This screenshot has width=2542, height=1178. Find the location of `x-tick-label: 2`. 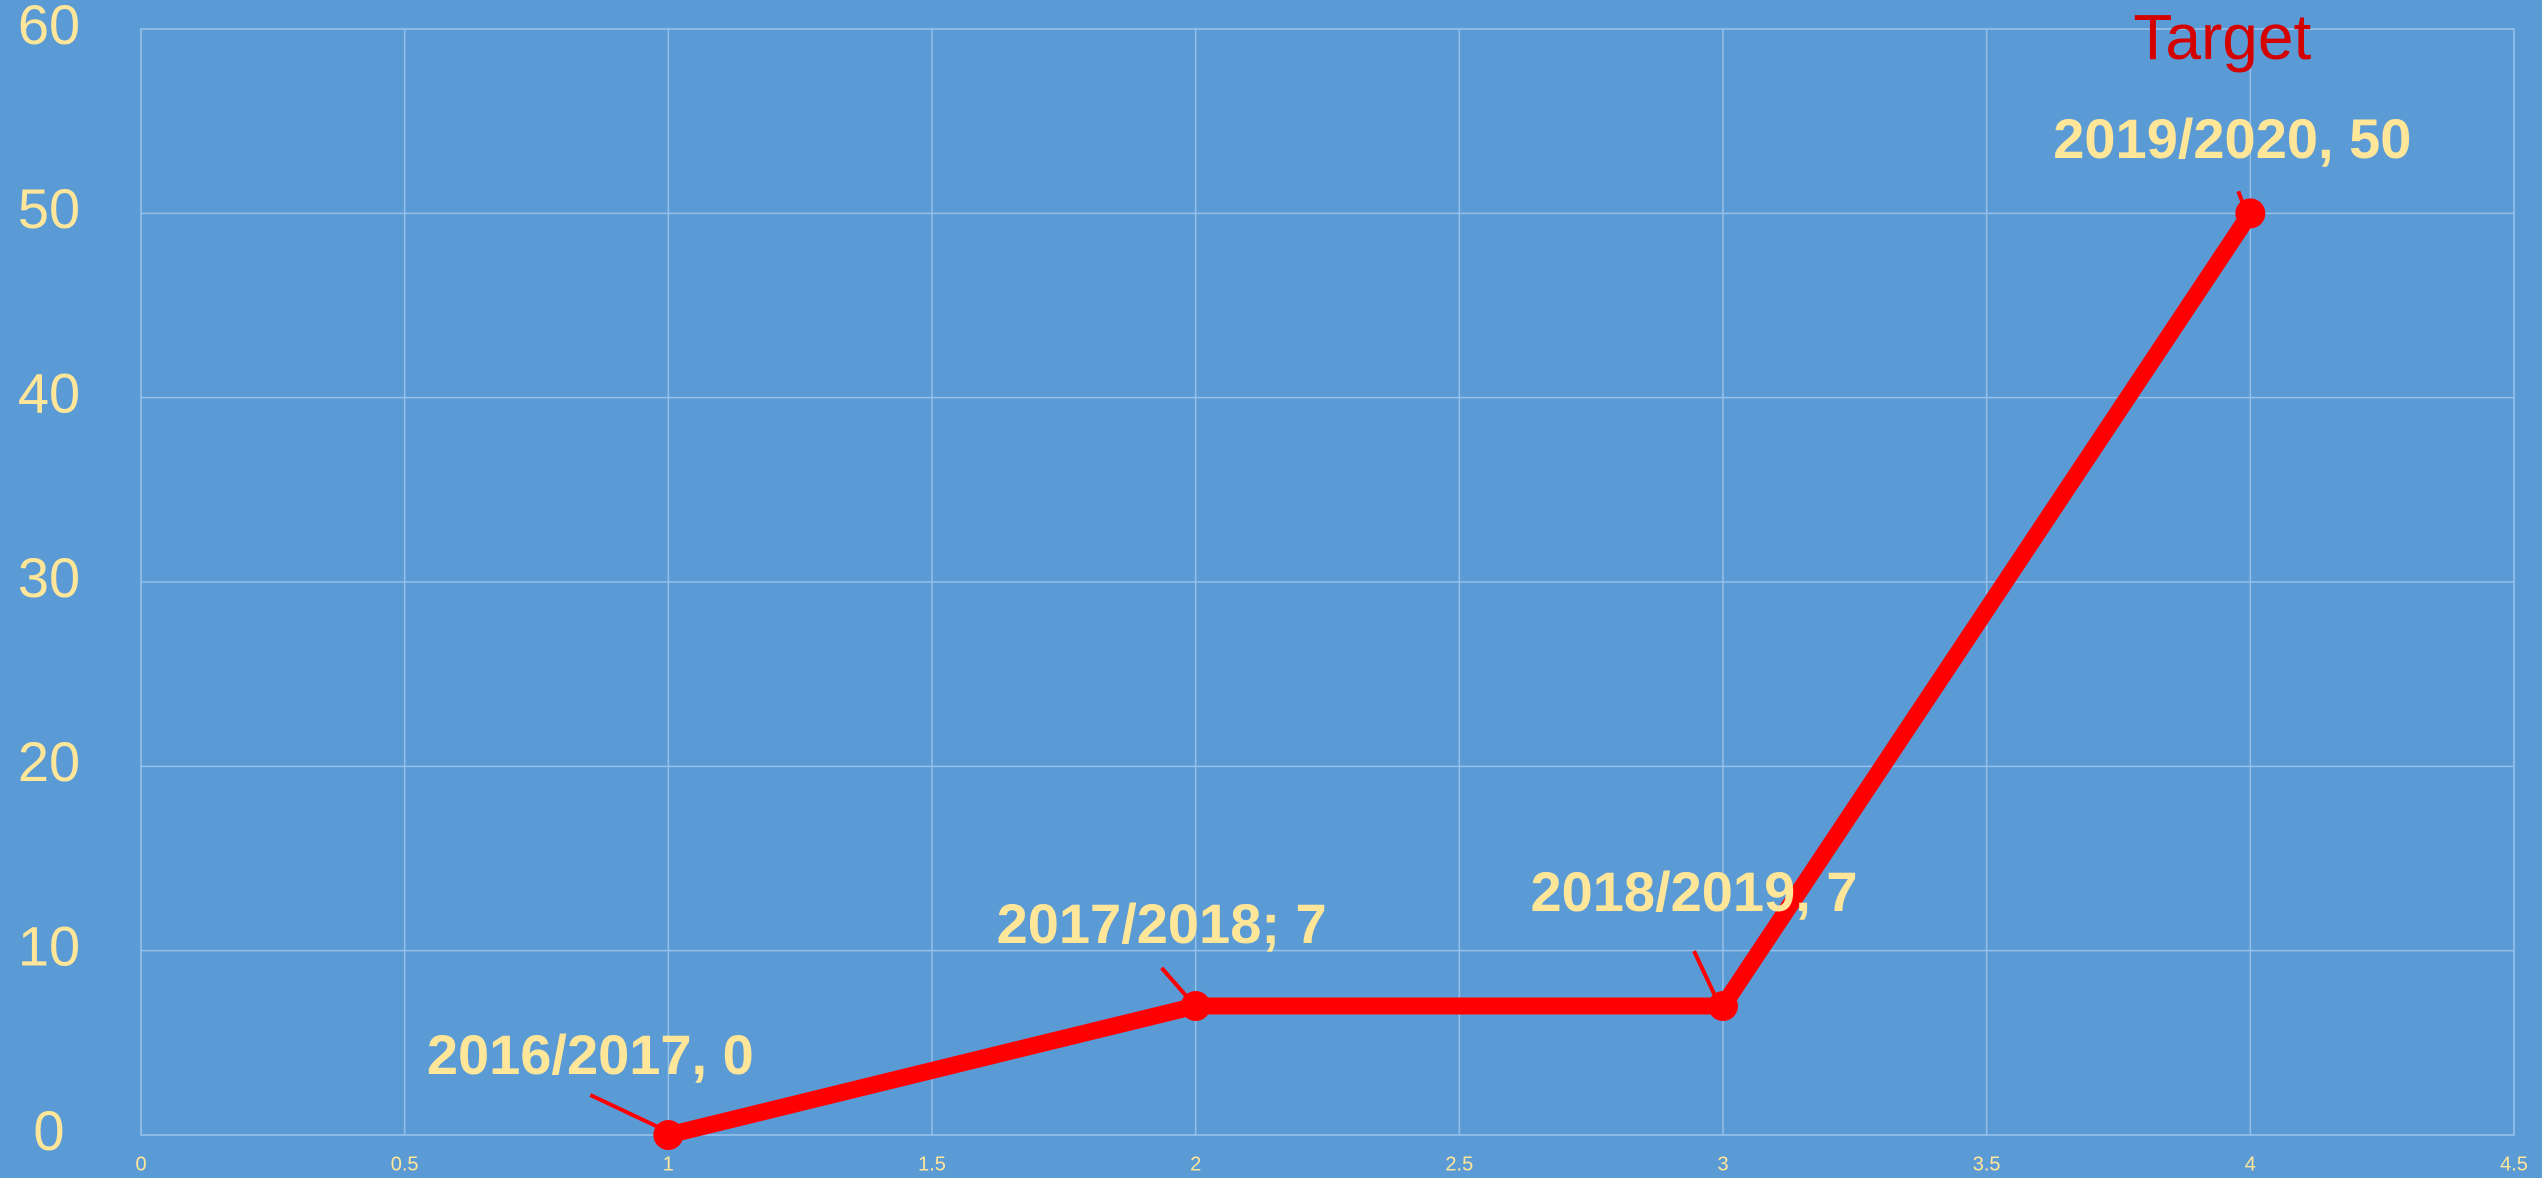

x-tick-label: 2 is located at coordinates (1195, 1164).